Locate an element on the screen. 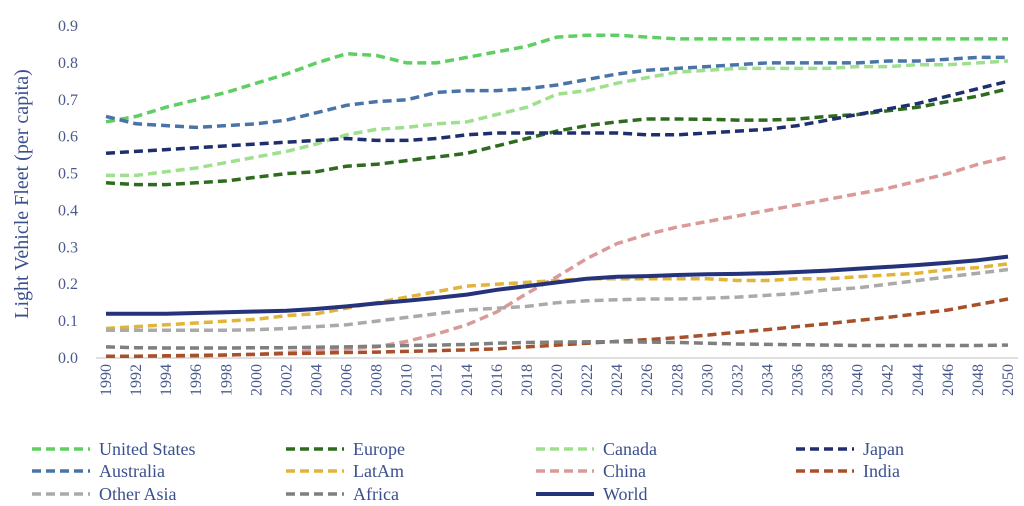 Image resolution: width=1024 pixels, height=506 pixels. x-tick-label: 2020 is located at coordinates (557, 380).